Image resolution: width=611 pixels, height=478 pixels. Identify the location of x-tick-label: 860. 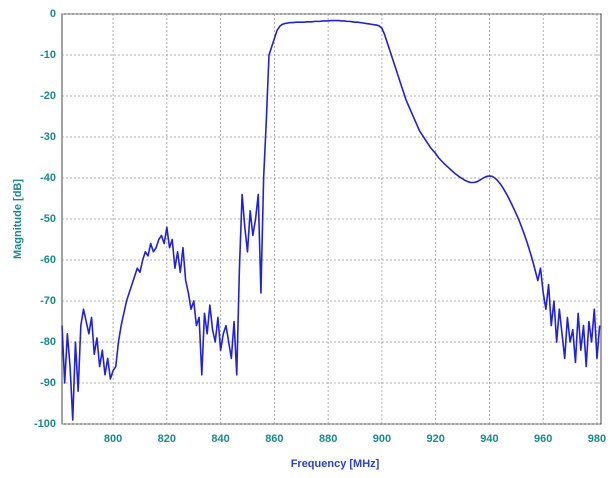
(274, 439).